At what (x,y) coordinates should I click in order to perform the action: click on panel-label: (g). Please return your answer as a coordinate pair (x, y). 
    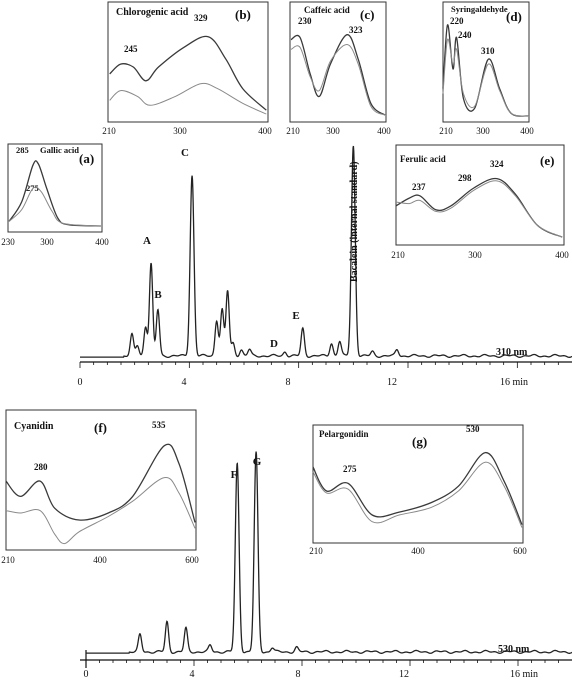
    Looking at the image, I should click on (419, 441).